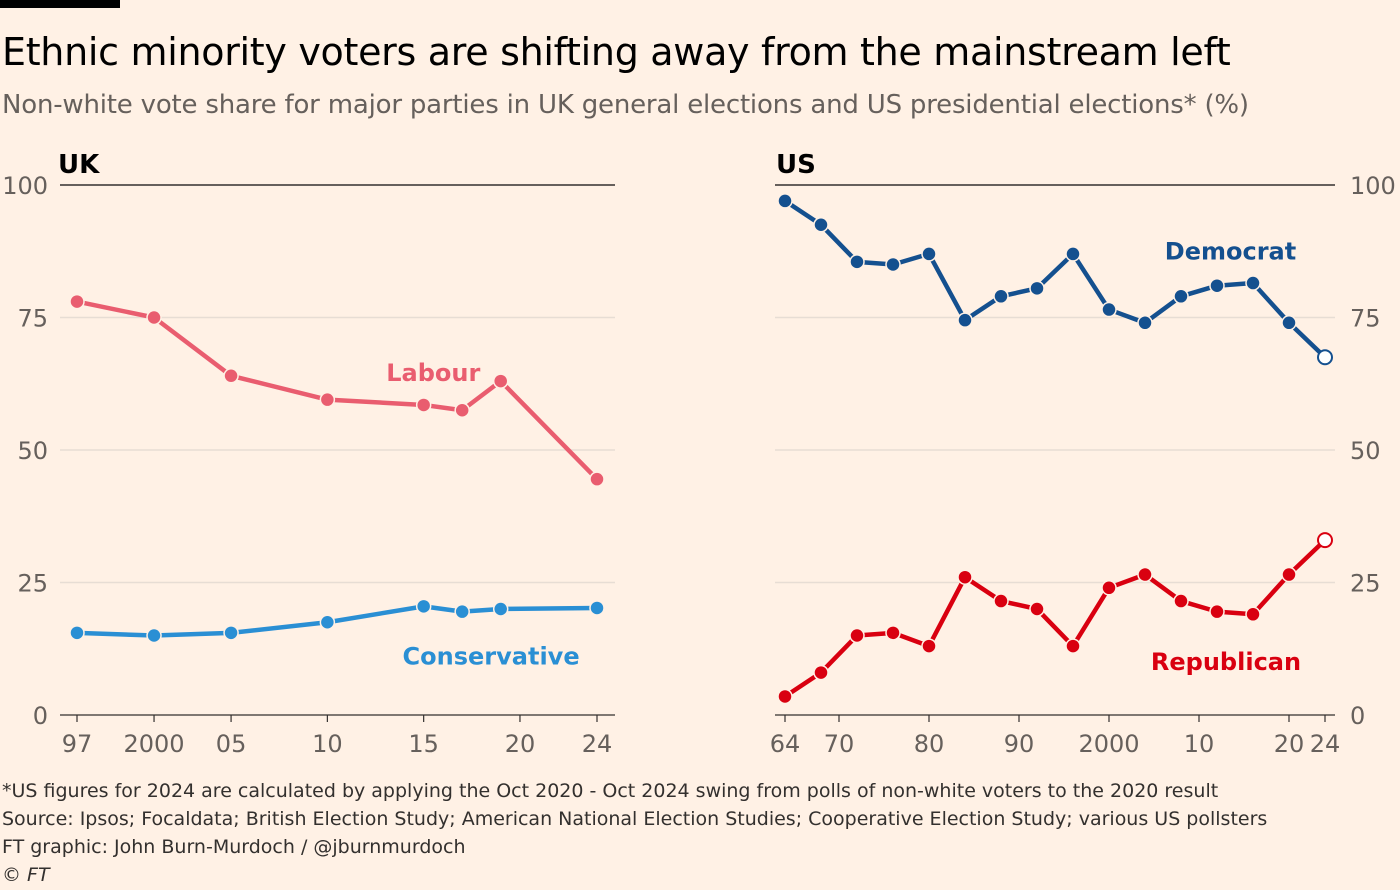 The width and height of the screenshot is (1400, 890). I want to click on uk-x-tick-label: 2000, so click(153, 744).